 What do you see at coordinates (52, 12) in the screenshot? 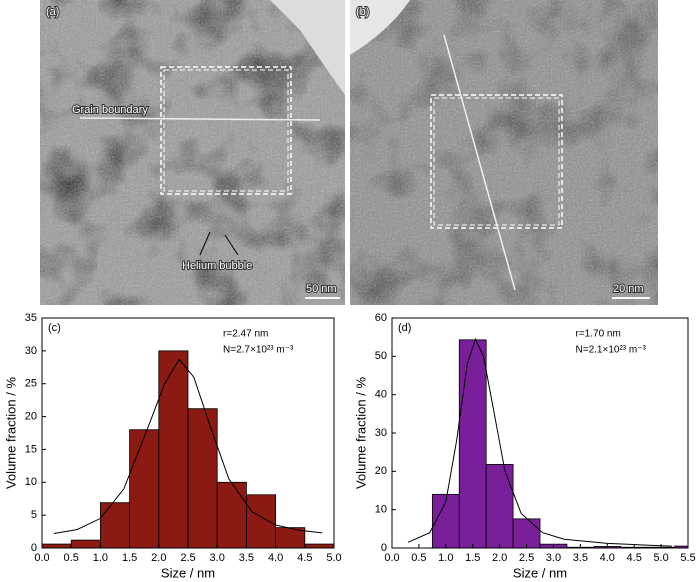
I see `panel-label: (a)` at bounding box center [52, 12].